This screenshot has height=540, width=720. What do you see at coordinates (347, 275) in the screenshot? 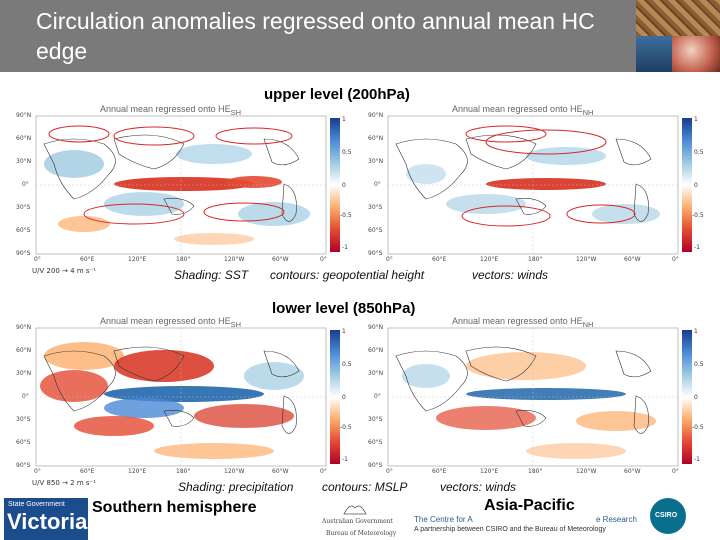
I see `upper-caption-contours: contours: geopotential height` at bounding box center [347, 275].